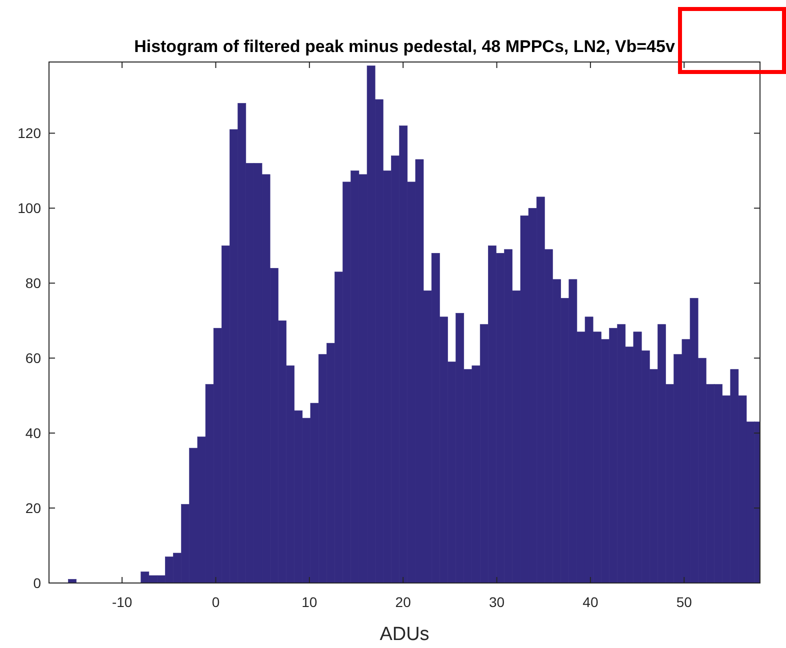 Image resolution: width=786 pixels, height=648 pixels. What do you see at coordinates (403, 602) in the screenshot?
I see `x-tick-label: 20` at bounding box center [403, 602].